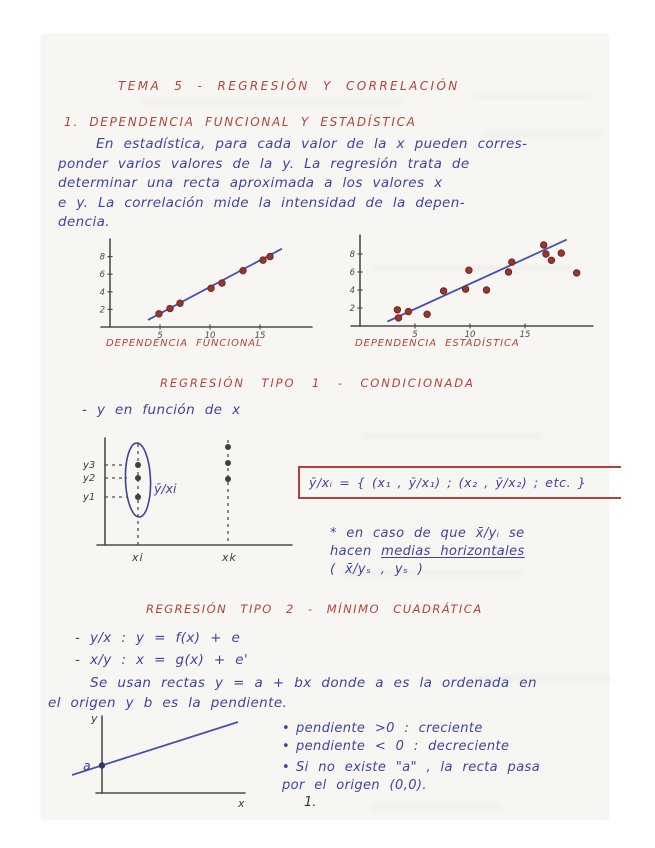 This screenshot has width=655, height=848. I want to click on x-axis-label: x, so click(241, 803).